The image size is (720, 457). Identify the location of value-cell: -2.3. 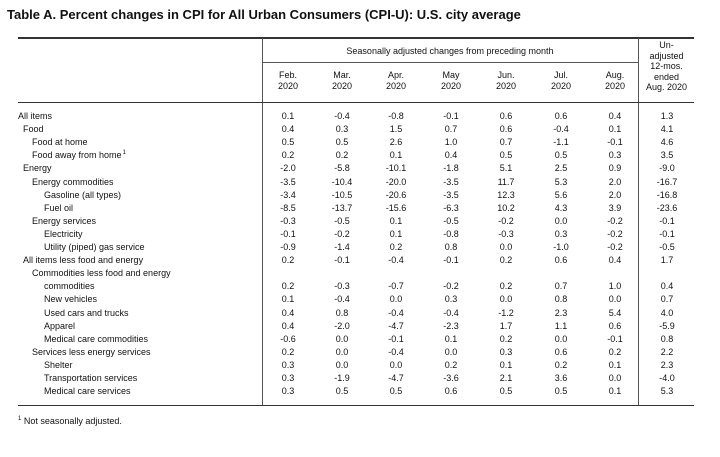
(451, 325).